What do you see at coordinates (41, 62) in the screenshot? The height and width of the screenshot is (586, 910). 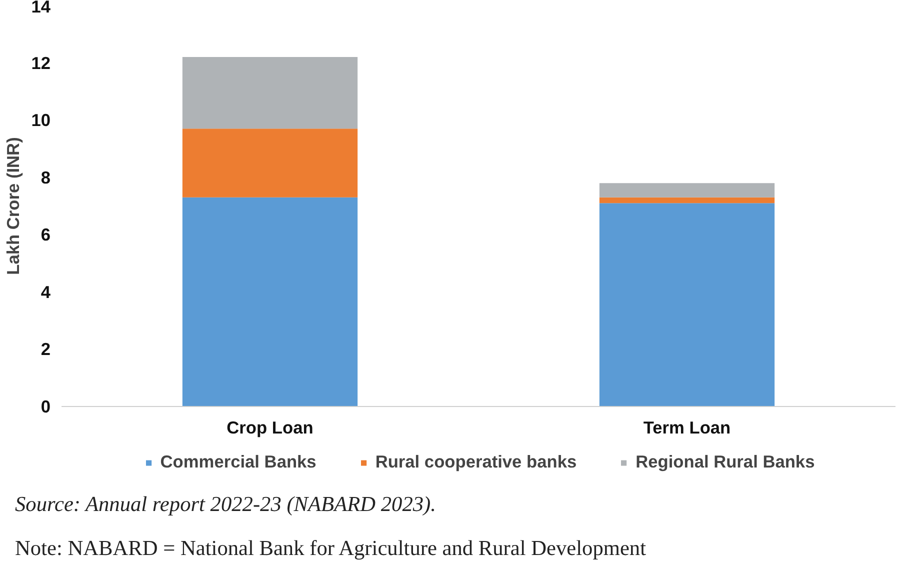 I see `y-tick-label: 12` at bounding box center [41, 62].